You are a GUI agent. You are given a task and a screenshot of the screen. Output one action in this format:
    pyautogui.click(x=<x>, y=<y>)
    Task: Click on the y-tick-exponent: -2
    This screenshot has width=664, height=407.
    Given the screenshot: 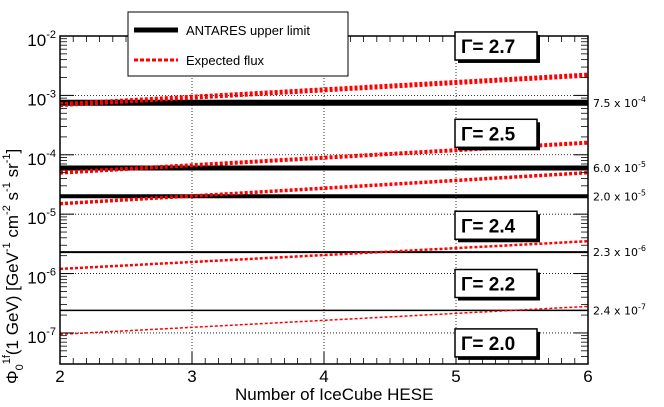 What is the action you would take?
    pyautogui.click(x=51, y=35)
    